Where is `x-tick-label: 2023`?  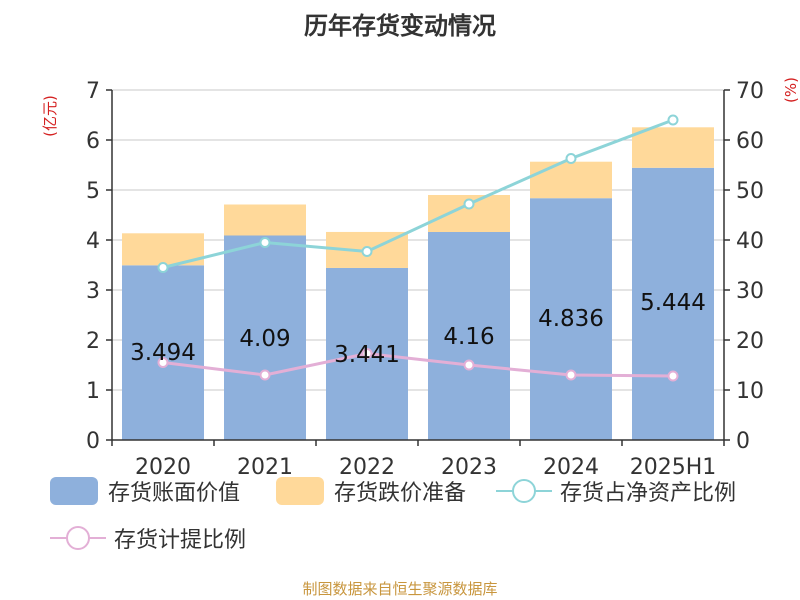 x-tick-label: 2023 is located at coordinates (469, 467).